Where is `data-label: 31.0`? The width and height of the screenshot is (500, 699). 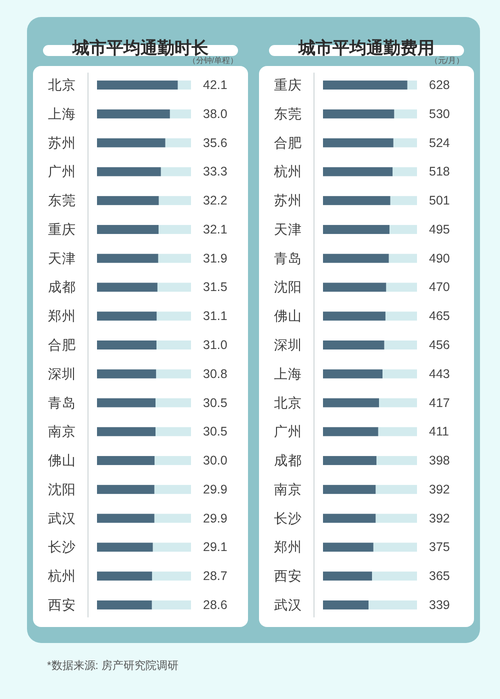
data-label: 31.0 is located at coordinates (215, 345).